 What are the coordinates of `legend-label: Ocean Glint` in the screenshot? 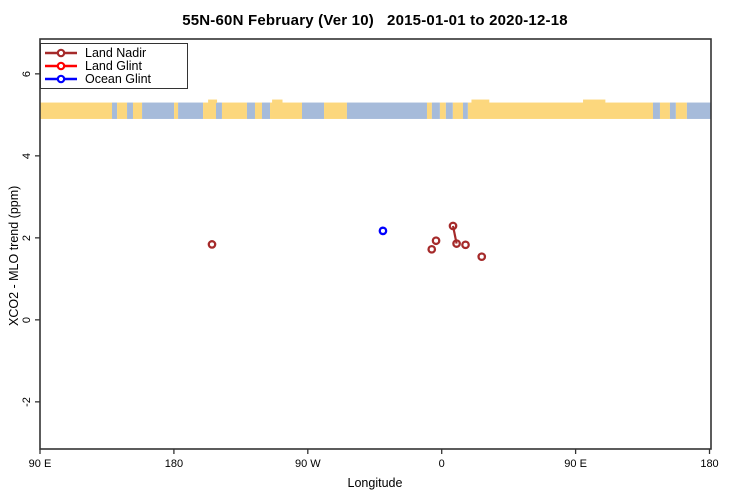 It's located at (118, 79).